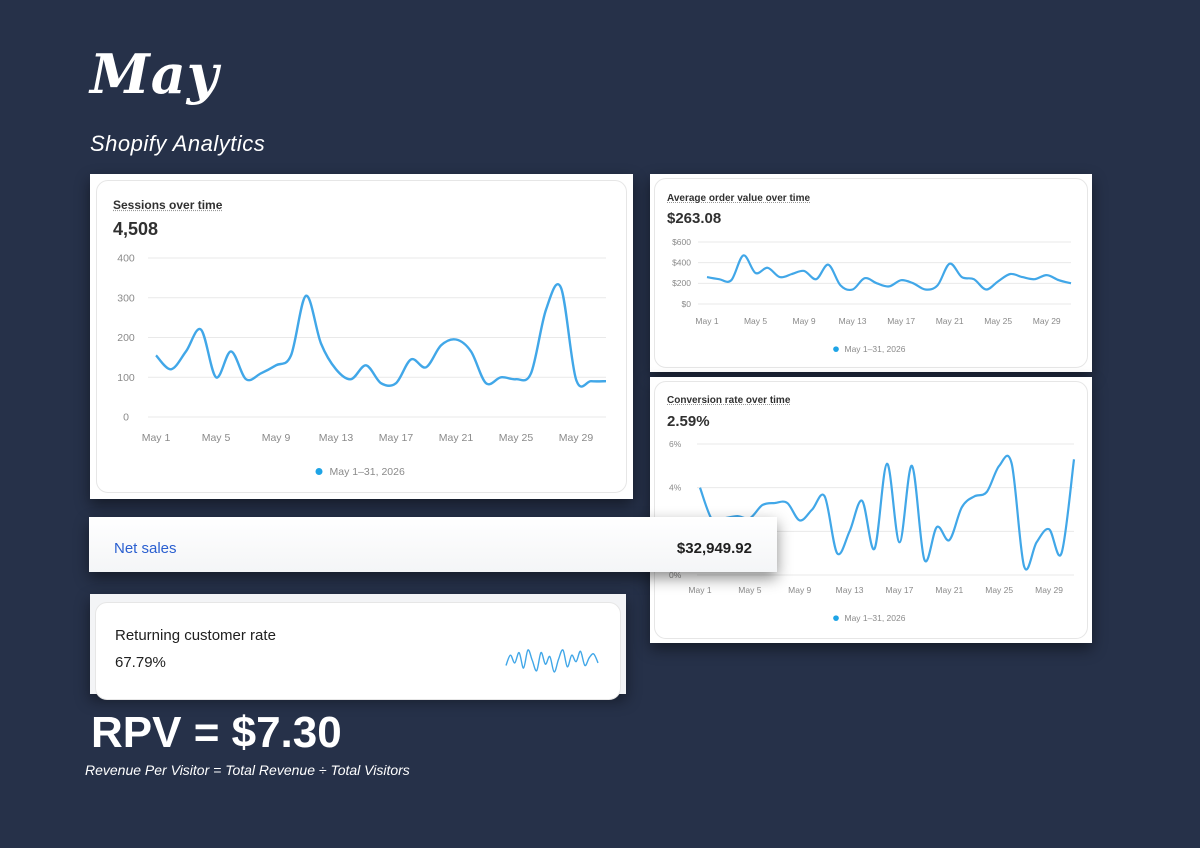 This screenshot has height=848, width=1200. What do you see at coordinates (145, 548) in the screenshot?
I see `net-sales-label: Net sales` at bounding box center [145, 548].